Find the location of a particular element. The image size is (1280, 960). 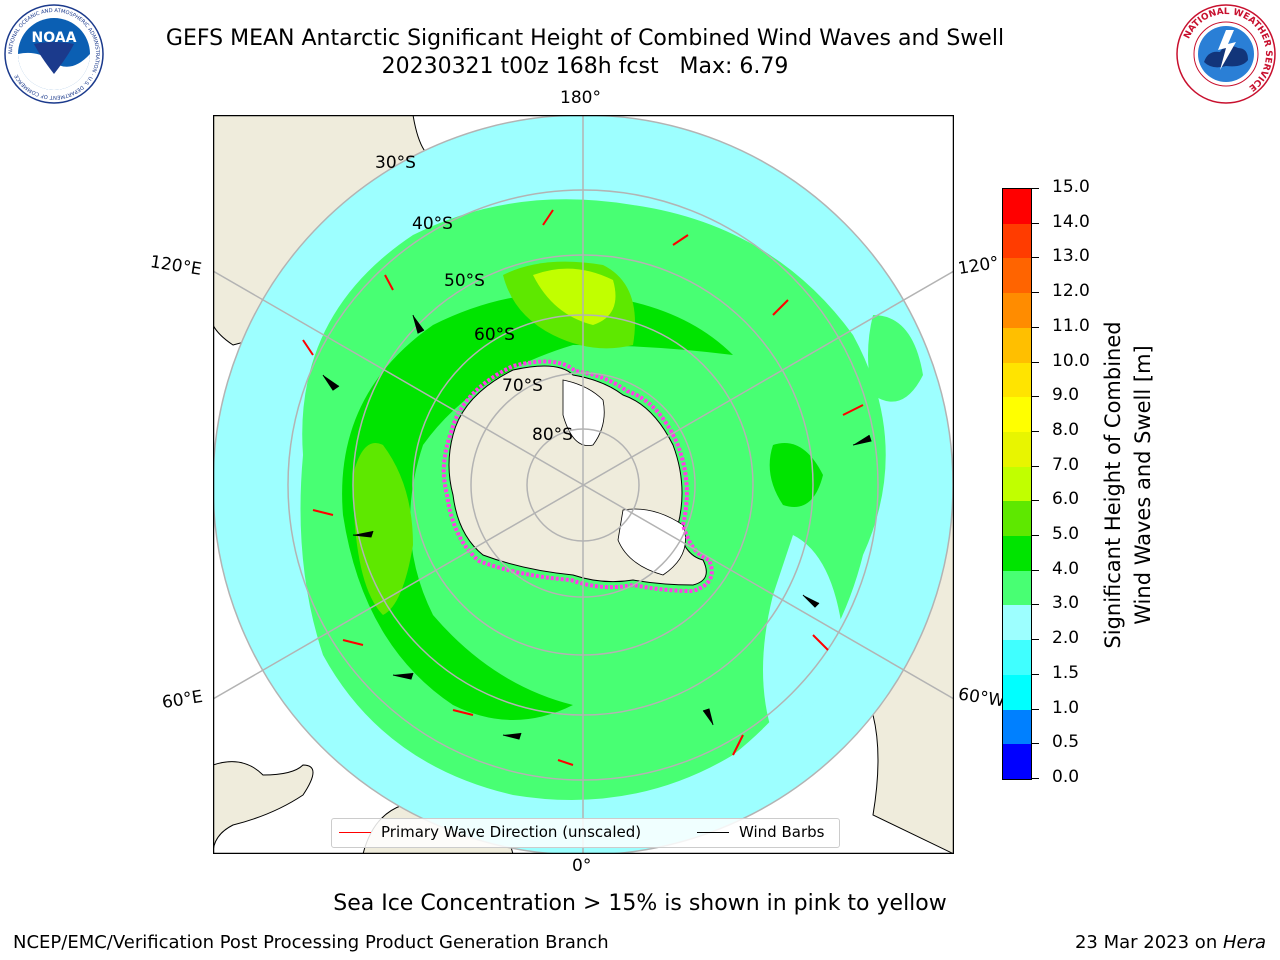

colorbar-tick-label: 15.0 is located at coordinates (1071, 187).